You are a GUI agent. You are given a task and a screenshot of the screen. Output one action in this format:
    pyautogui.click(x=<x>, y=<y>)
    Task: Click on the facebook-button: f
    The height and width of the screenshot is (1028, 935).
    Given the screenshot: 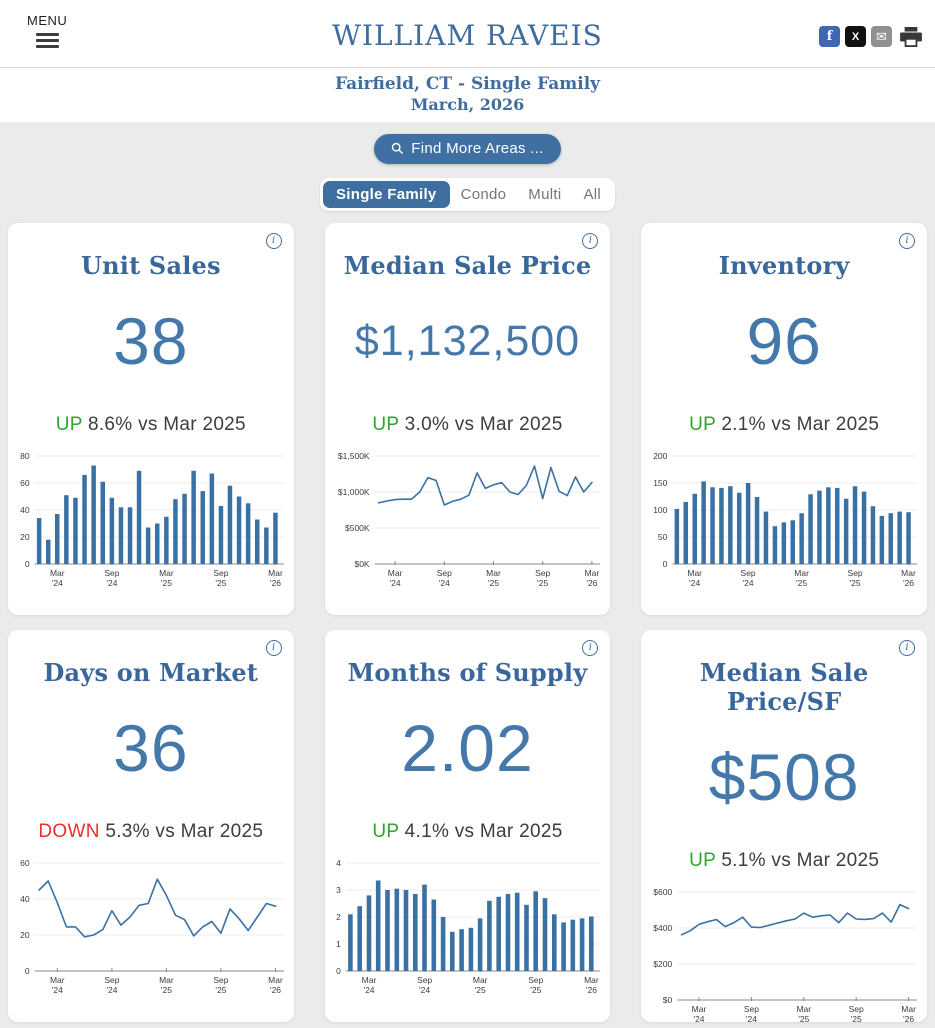 What is the action you would take?
    pyautogui.click(x=829, y=36)
    